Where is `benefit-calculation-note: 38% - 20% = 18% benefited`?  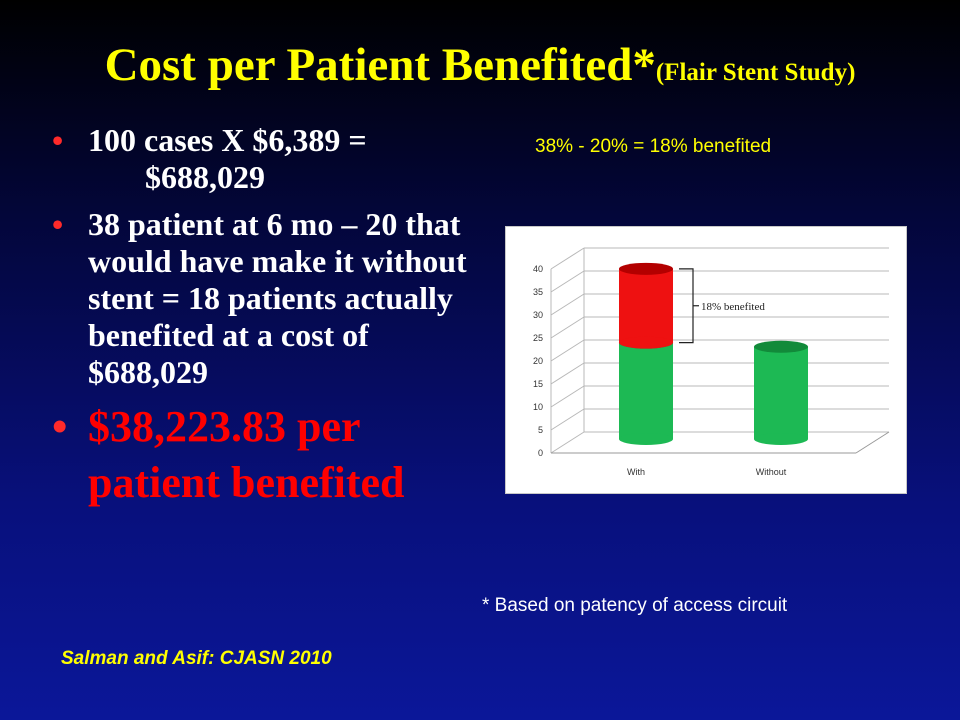
benefit-calculation-note: 38% - 20% = 18% benefited is located at coordinates (653, 146).